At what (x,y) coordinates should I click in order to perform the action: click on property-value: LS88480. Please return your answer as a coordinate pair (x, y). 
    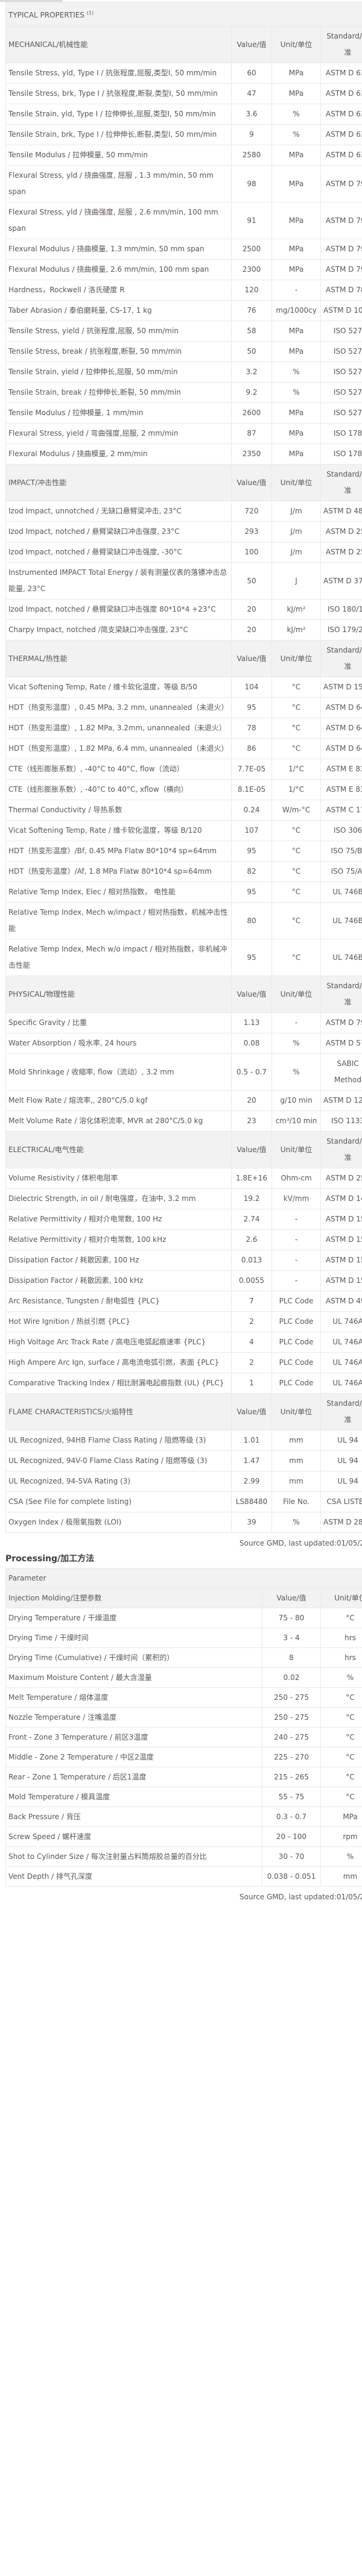
    Looking at the image, I should click on (252, 1501).